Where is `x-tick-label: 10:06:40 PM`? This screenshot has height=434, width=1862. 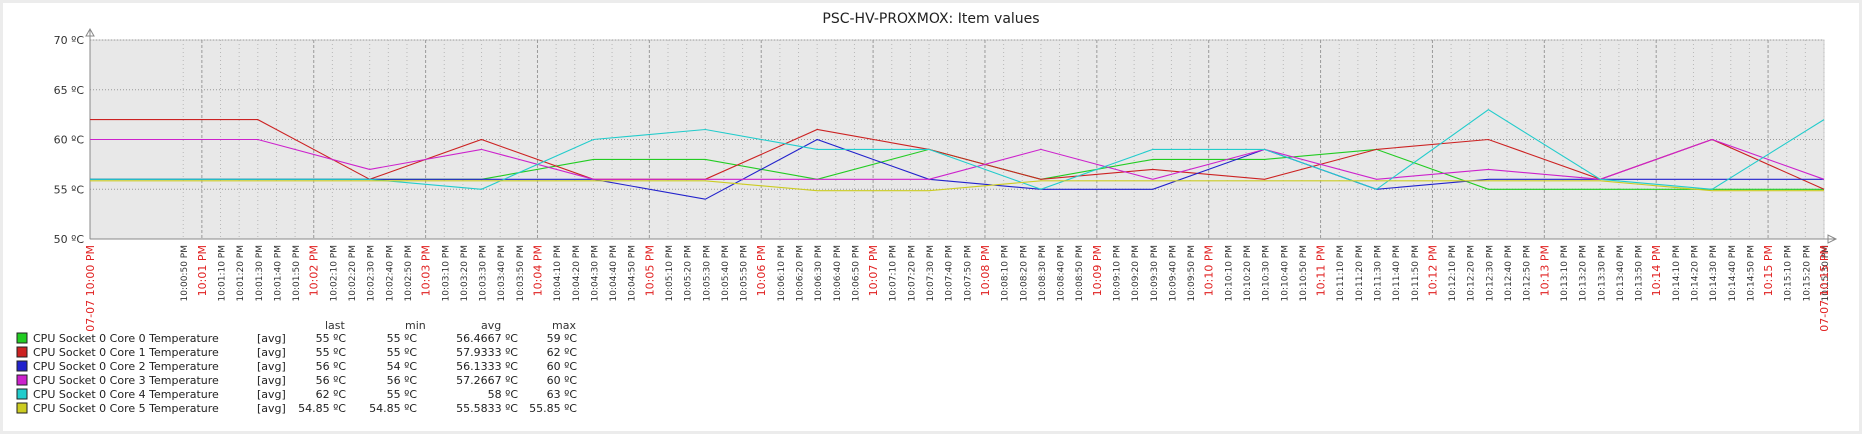
x-tick-label: 10:06:40 PM is located at coordinates (838, 273).